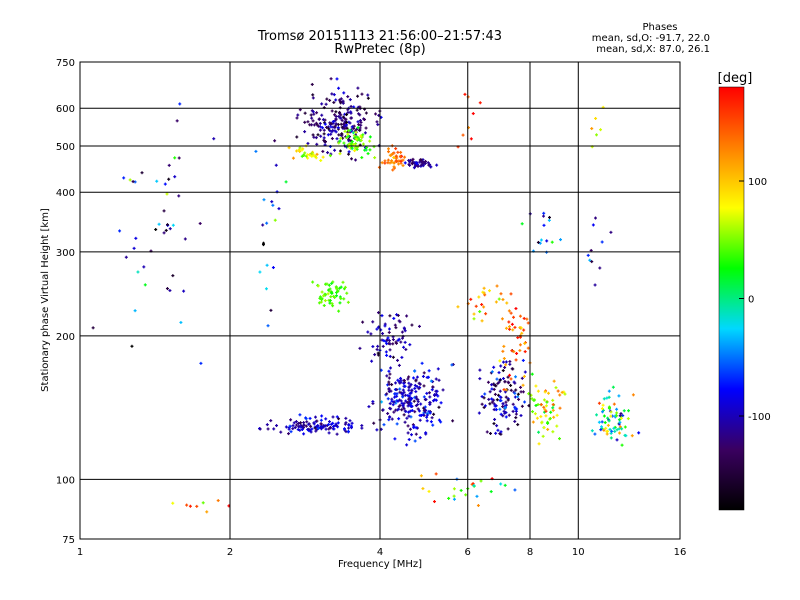 The width and height of the screenshot is (800, 600). What do you see at coordinates (755, 300) in the screenshot?
I see `colorbar-ticks: 100 0 -100` at bounding box center [755, 300].